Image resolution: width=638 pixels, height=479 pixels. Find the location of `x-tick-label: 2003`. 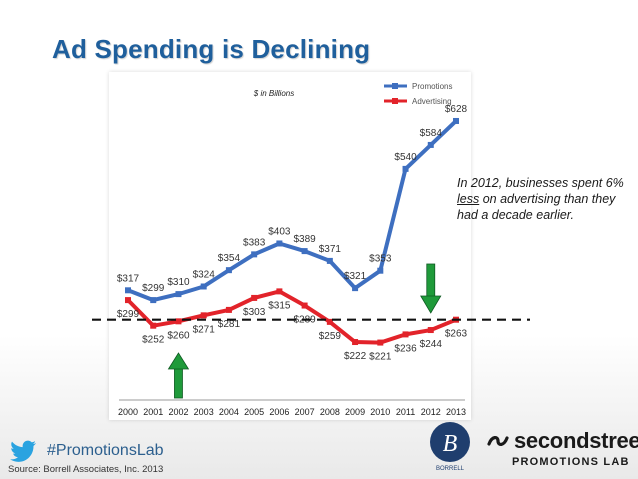

x-tick-label: 2003 is located at coordinates (204, 412).